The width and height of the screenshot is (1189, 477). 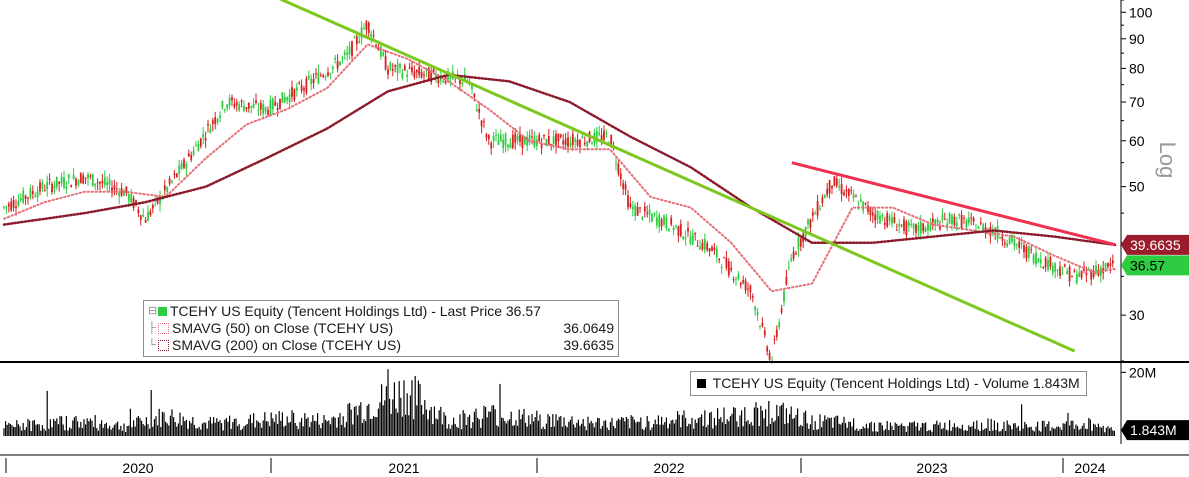 I want to click on price-tag: 39.6635, so click(x=1155, y=244).